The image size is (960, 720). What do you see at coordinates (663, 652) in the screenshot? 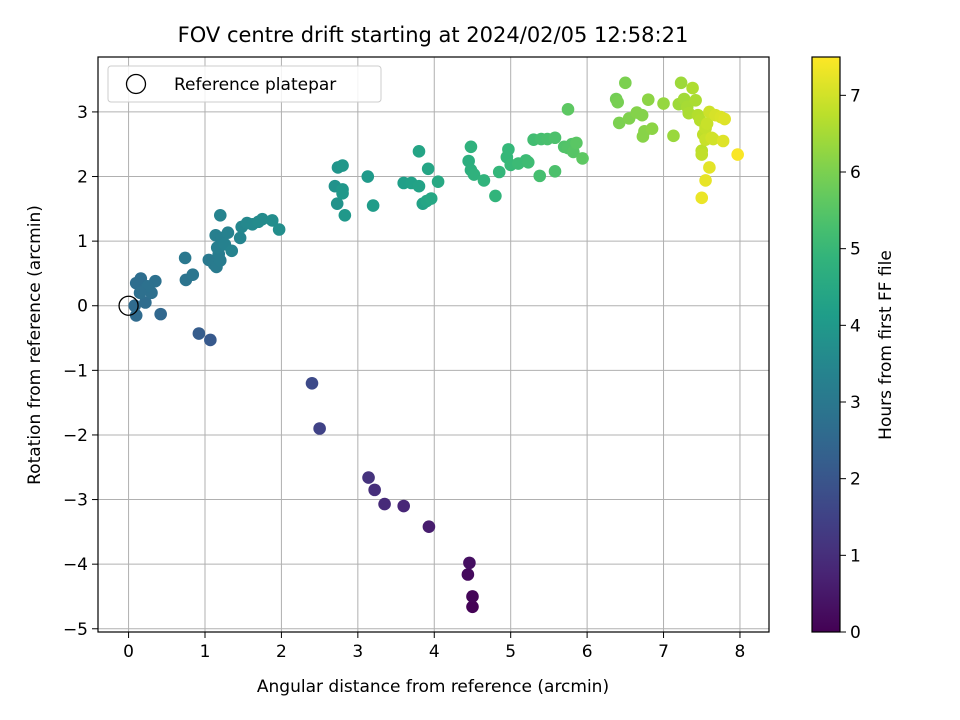
I see `x-tick-label: 7` at bounding box center [663, 652].